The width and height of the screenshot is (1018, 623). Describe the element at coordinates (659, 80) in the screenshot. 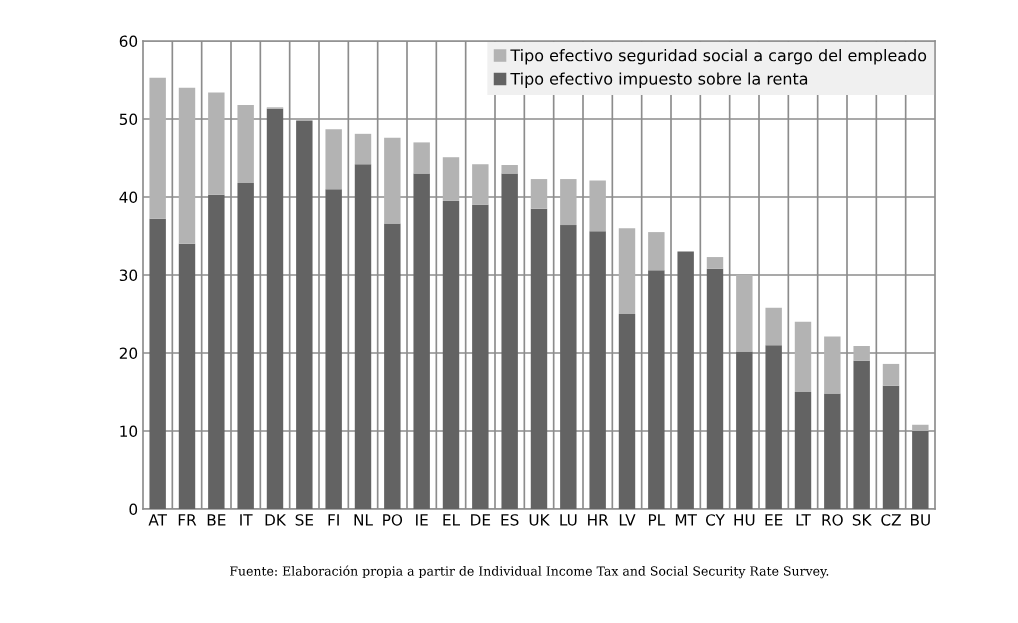

I see `legend-label: Tipo efectivo impuesto sobre la renta` at that location.